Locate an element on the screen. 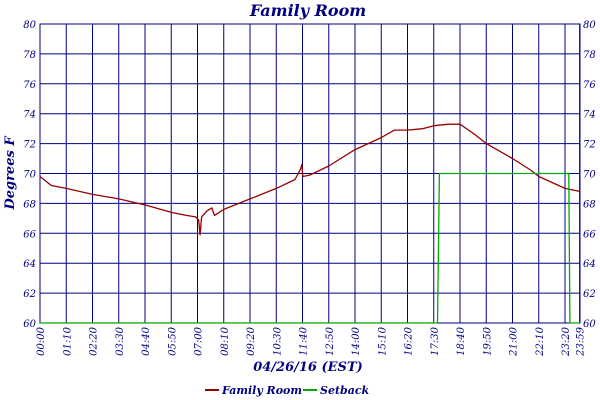 The height and width of the screenshot is (400, 600). y-tick-label-right: 70 is located at coordinates (589, 175).